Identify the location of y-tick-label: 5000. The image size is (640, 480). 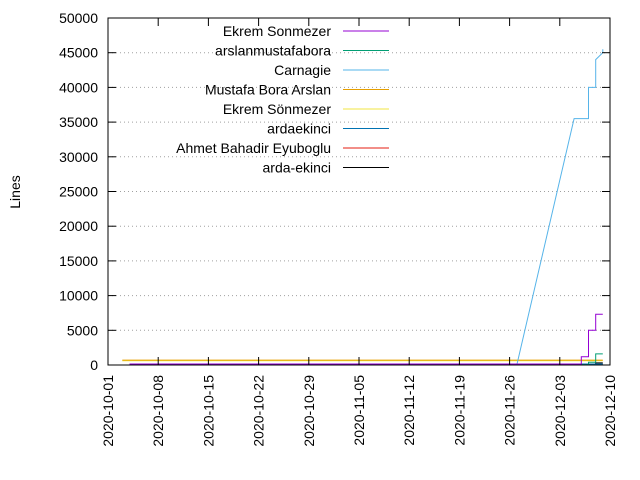
(82, 330).